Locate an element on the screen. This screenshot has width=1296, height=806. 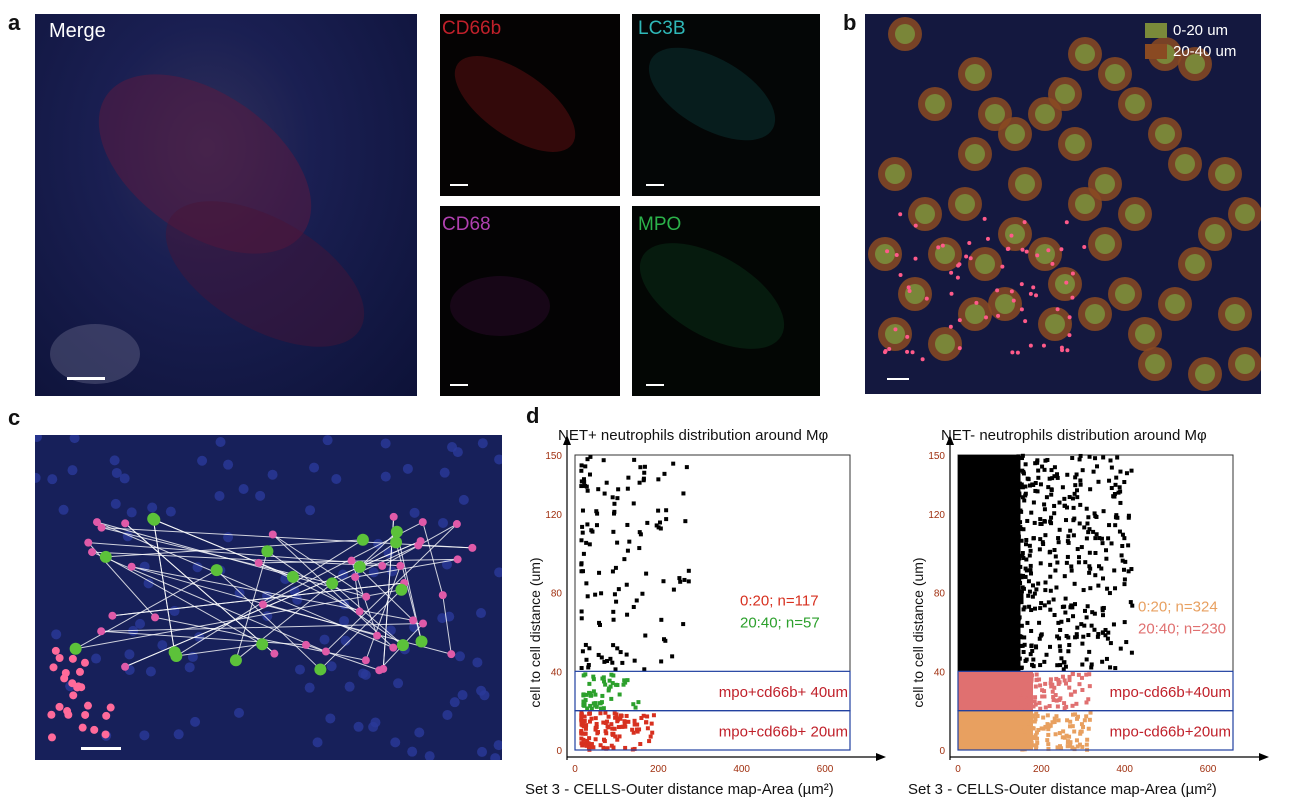
x-tick-label: 600 is located at coordinates (1208, 769).